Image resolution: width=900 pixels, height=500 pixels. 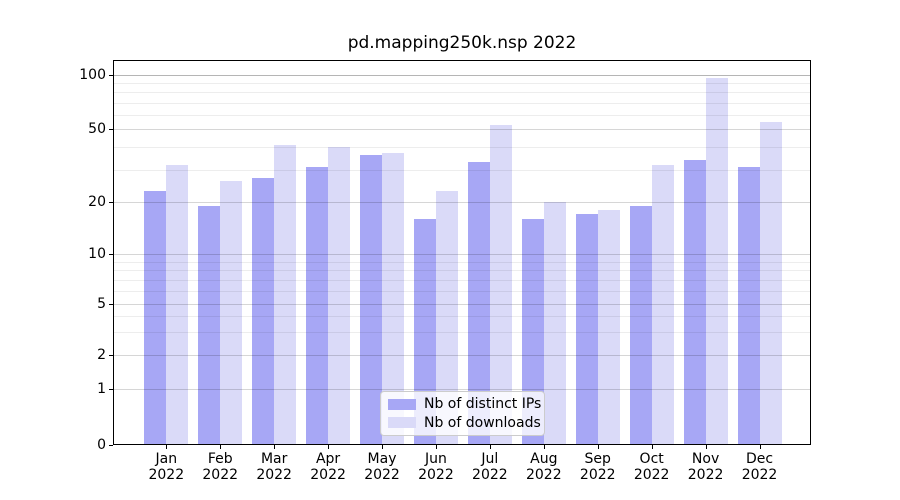 I want to click on y-tick-label: 0, so click(x=101, y=444).